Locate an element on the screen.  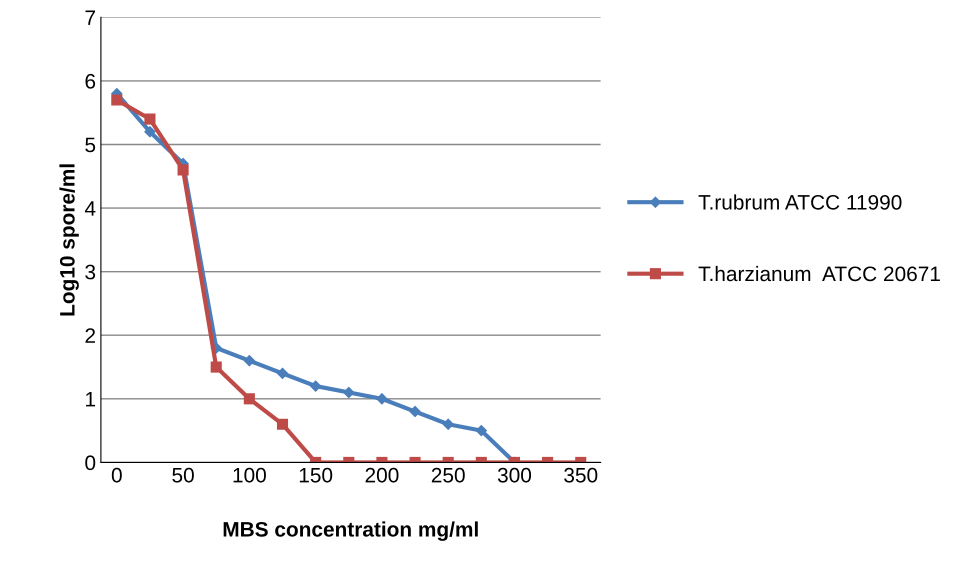
x-tick-label: 100 is located at coordinates (250, 475).